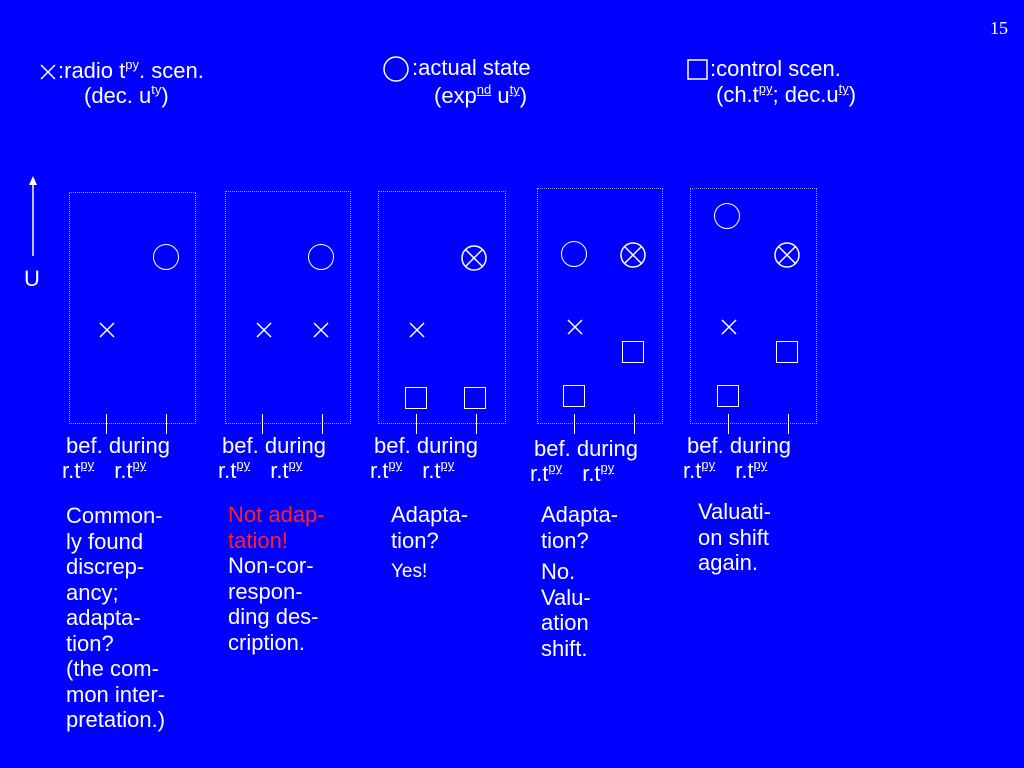  Describe the element at coordinates (775, 68) in the screenshot. I see `legend-square-label: :control scen.` at that location.